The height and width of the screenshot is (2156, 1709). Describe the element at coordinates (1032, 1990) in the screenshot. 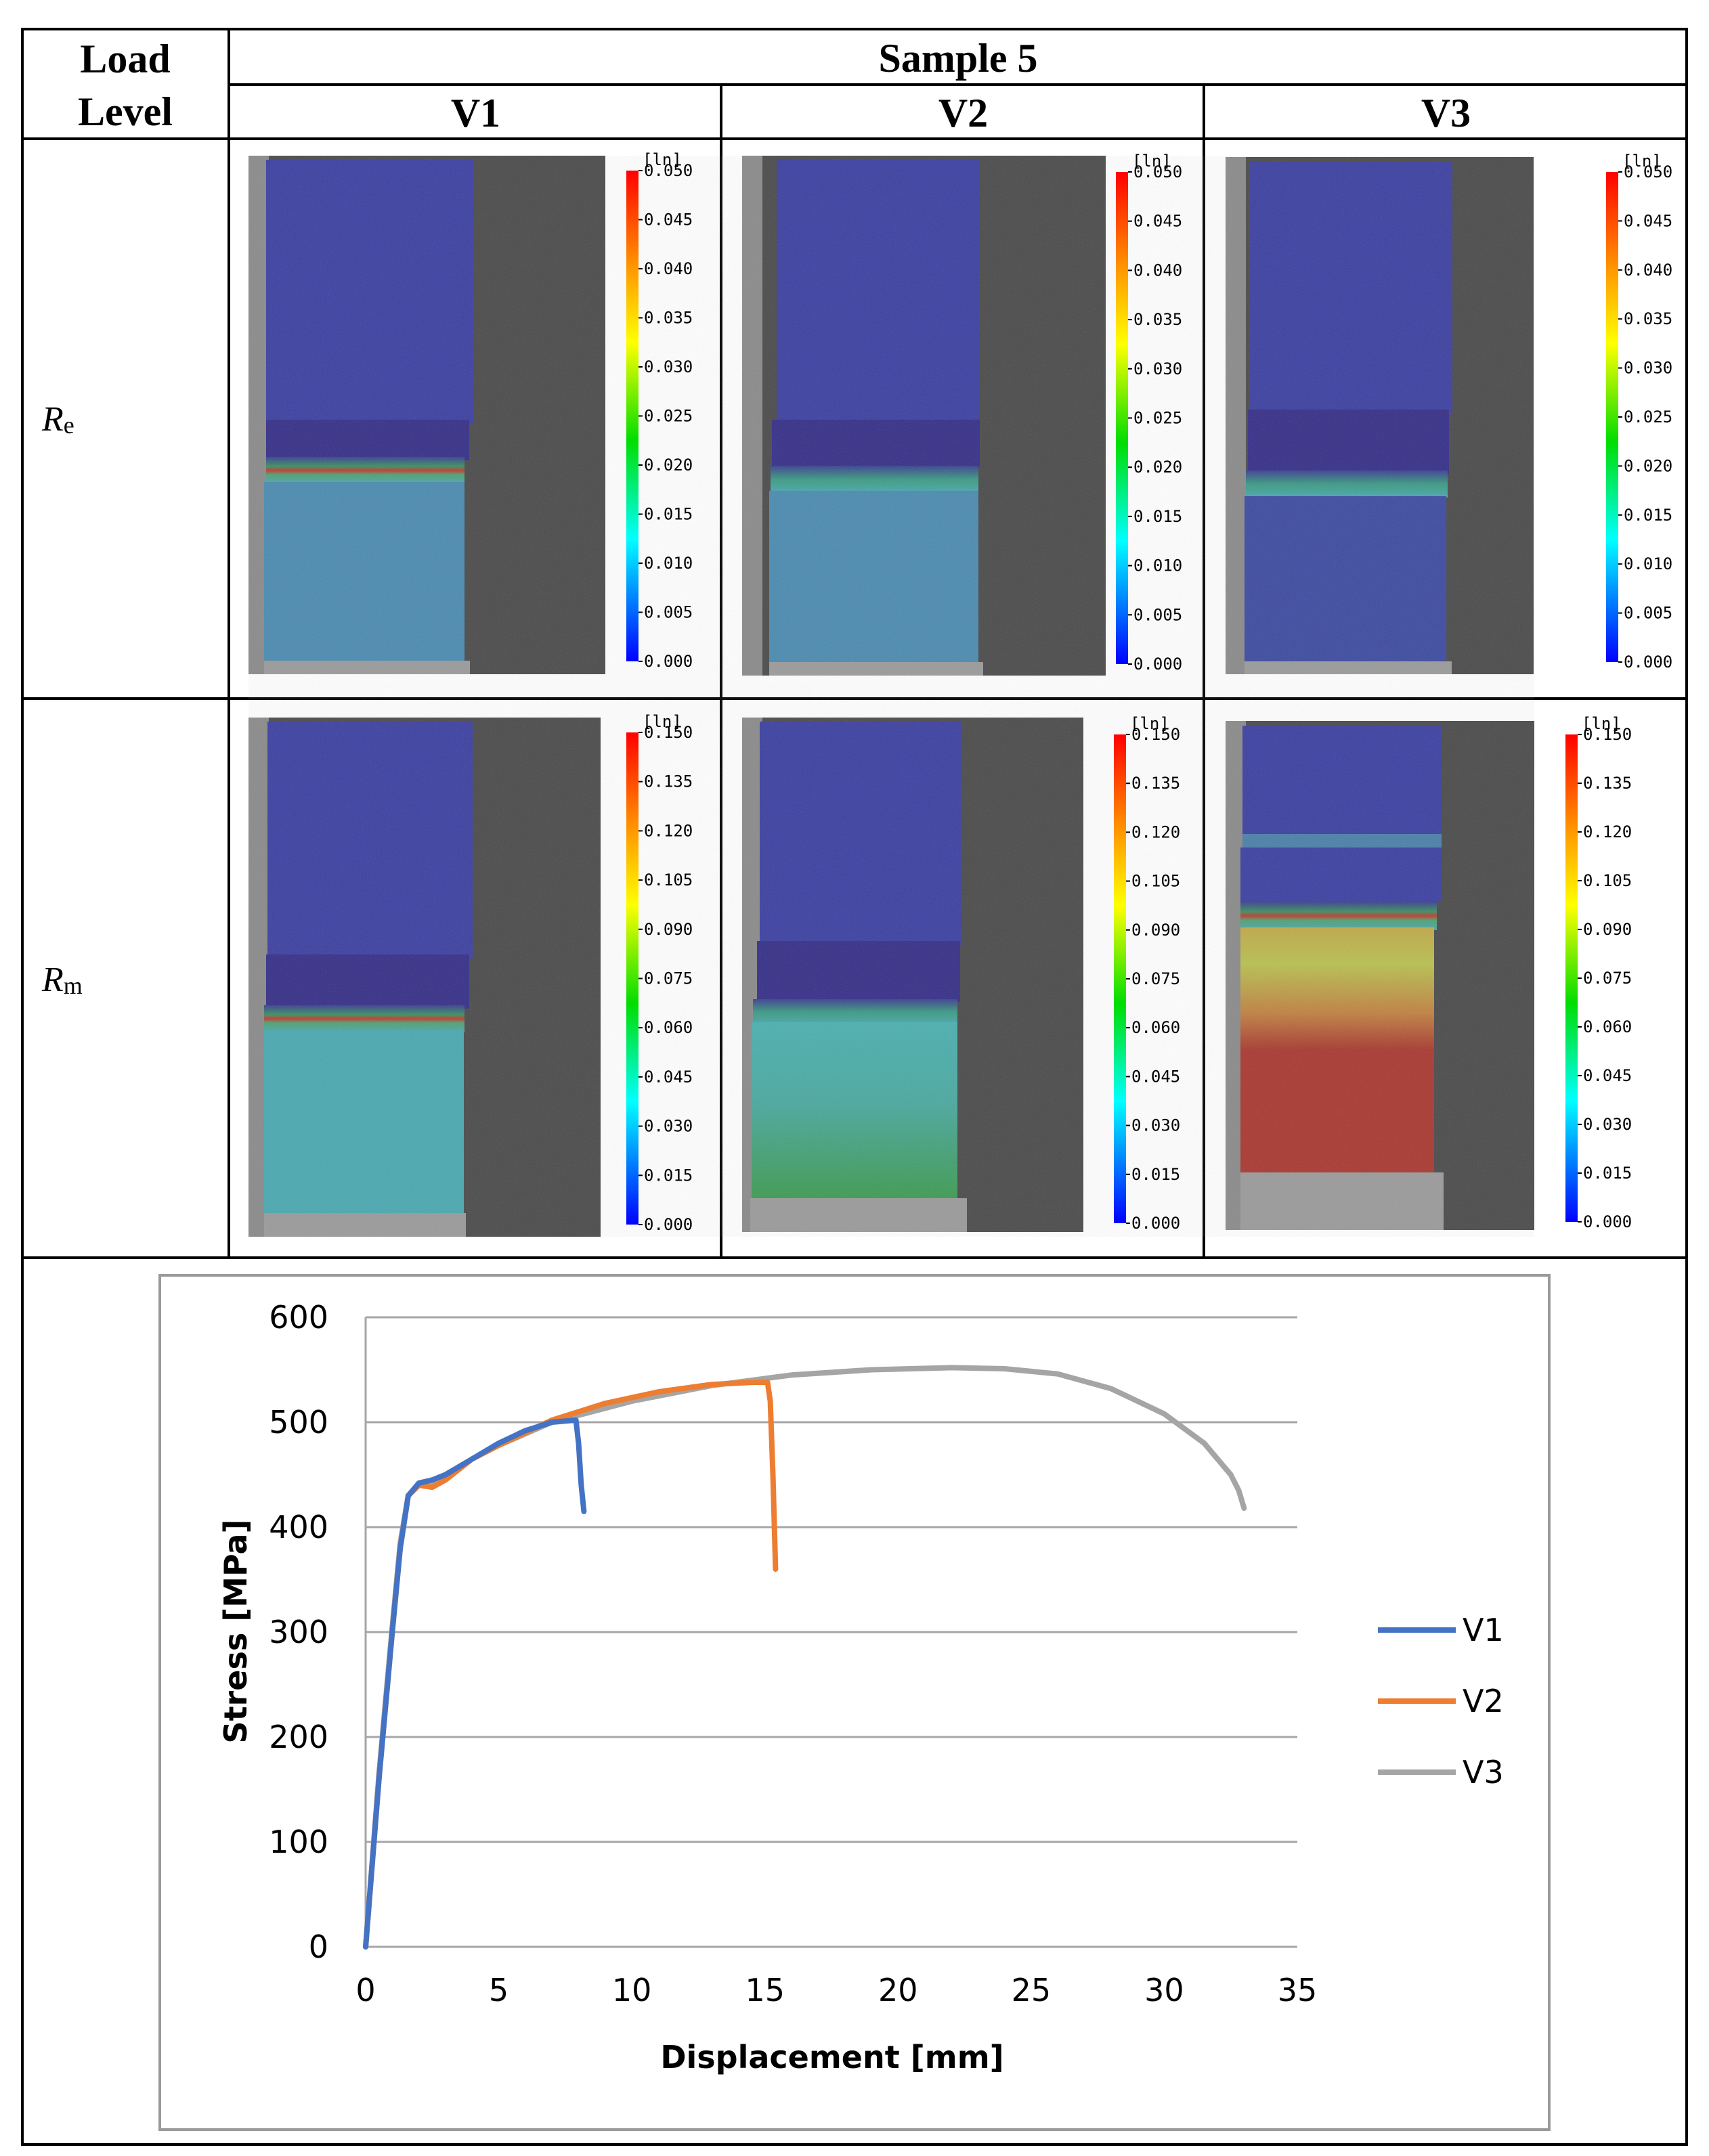

I see `x-tick-label: 25` at that location.